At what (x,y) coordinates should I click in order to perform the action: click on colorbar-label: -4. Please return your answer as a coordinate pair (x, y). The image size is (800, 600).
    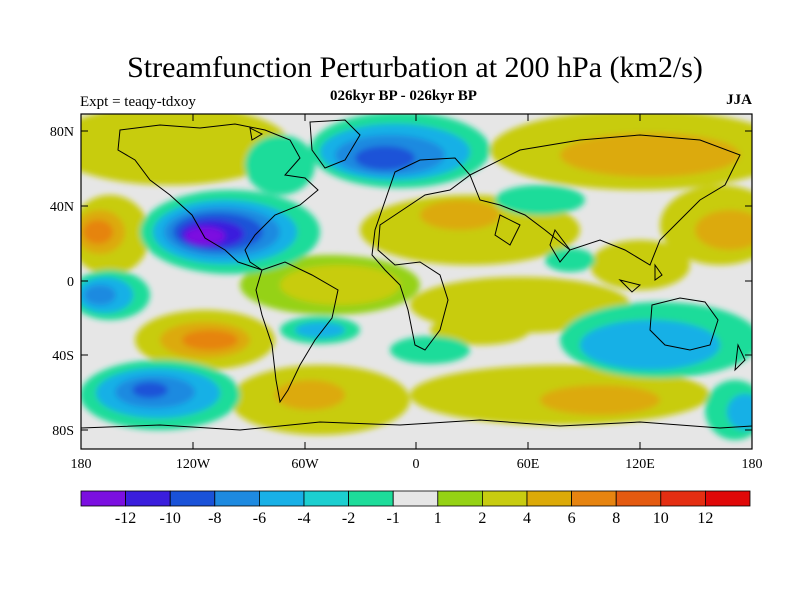
    Looking at the image, I should click on (303, 518).